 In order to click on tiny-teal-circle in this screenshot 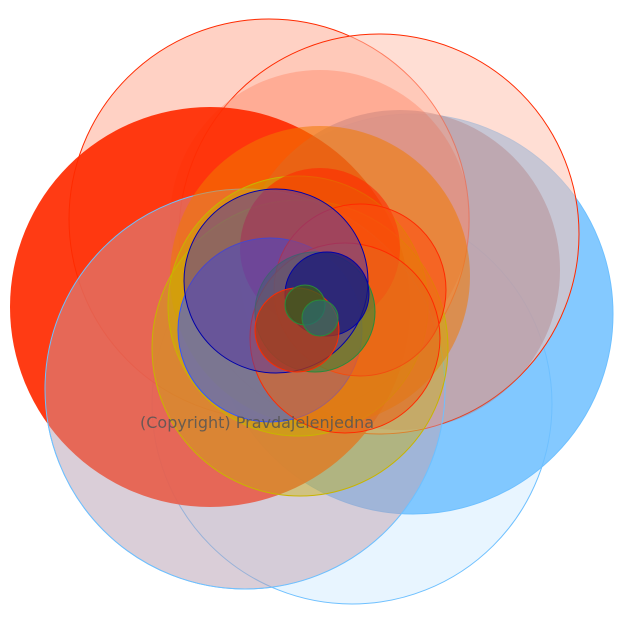, I will do `click(320, 318)`.